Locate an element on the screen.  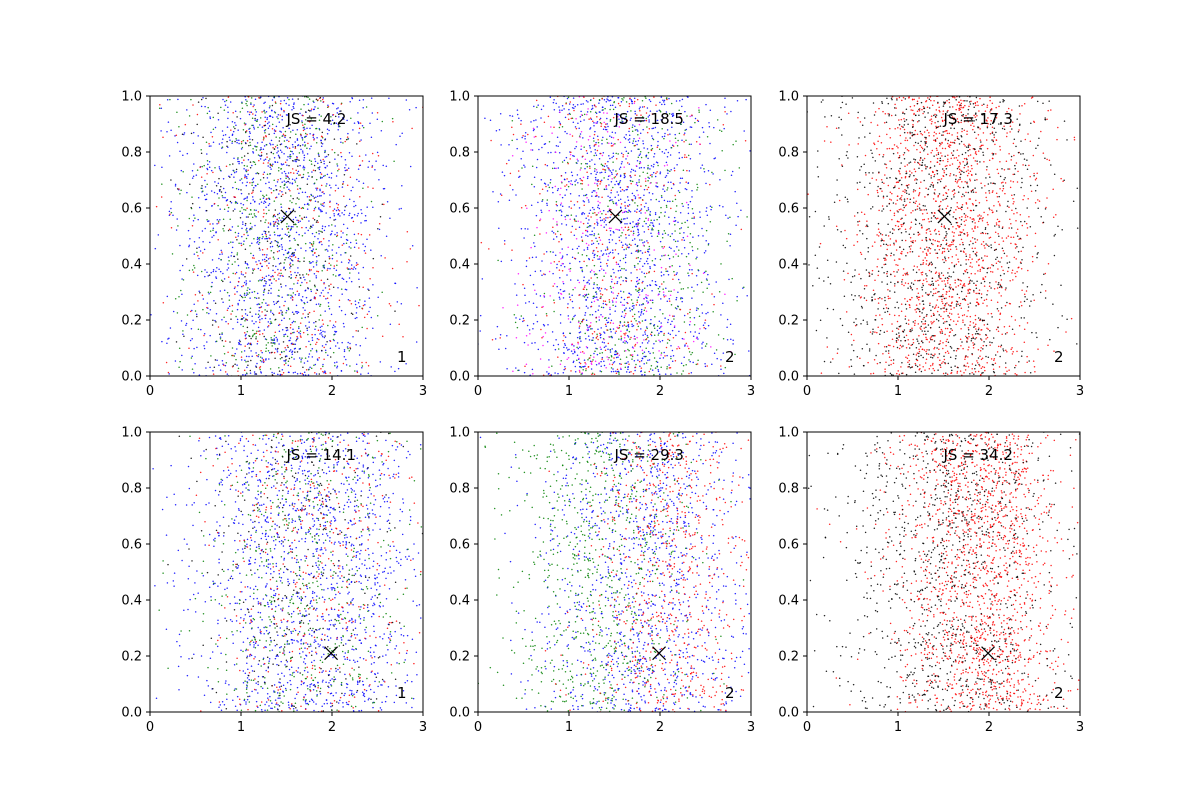
y-tick-label: 1.0 is located at coordinates (131, 97).